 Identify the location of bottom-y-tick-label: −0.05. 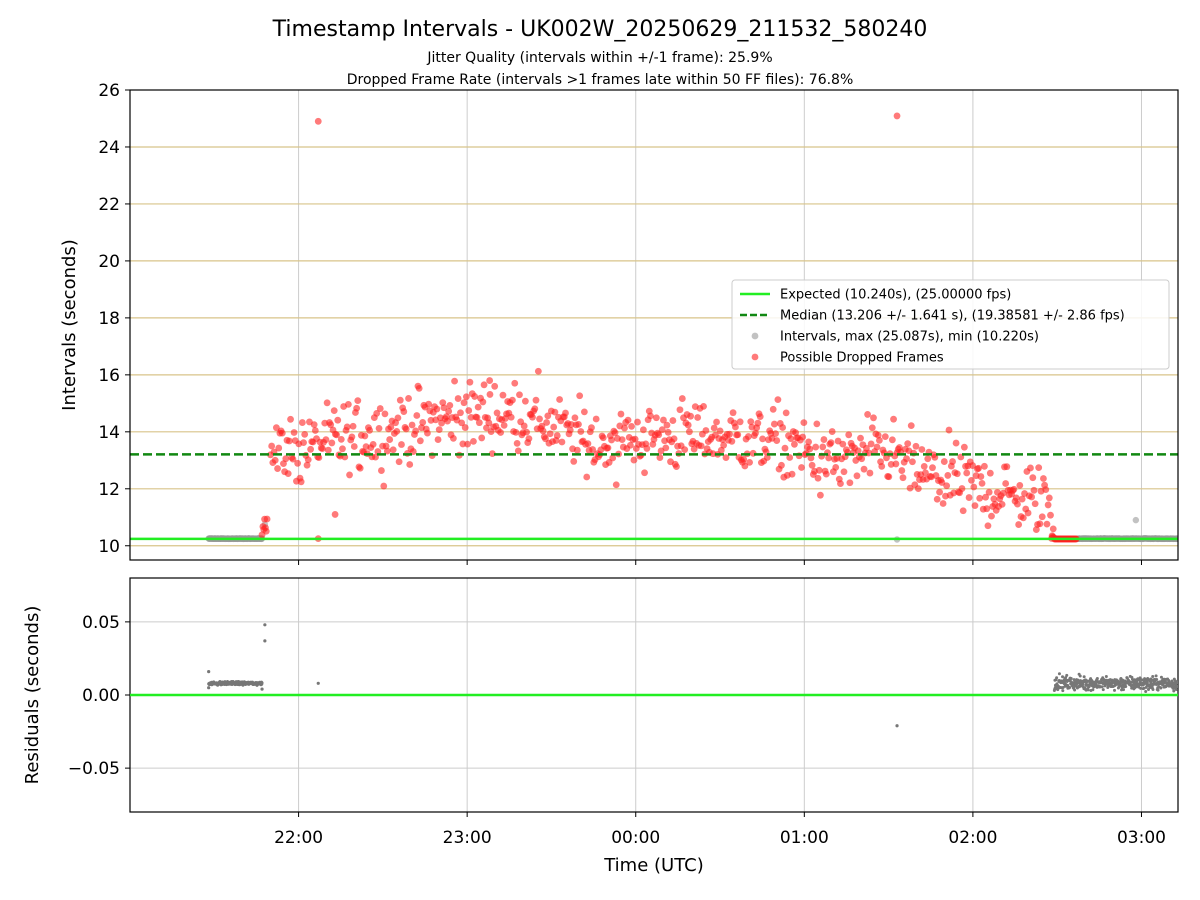
(94, 769).